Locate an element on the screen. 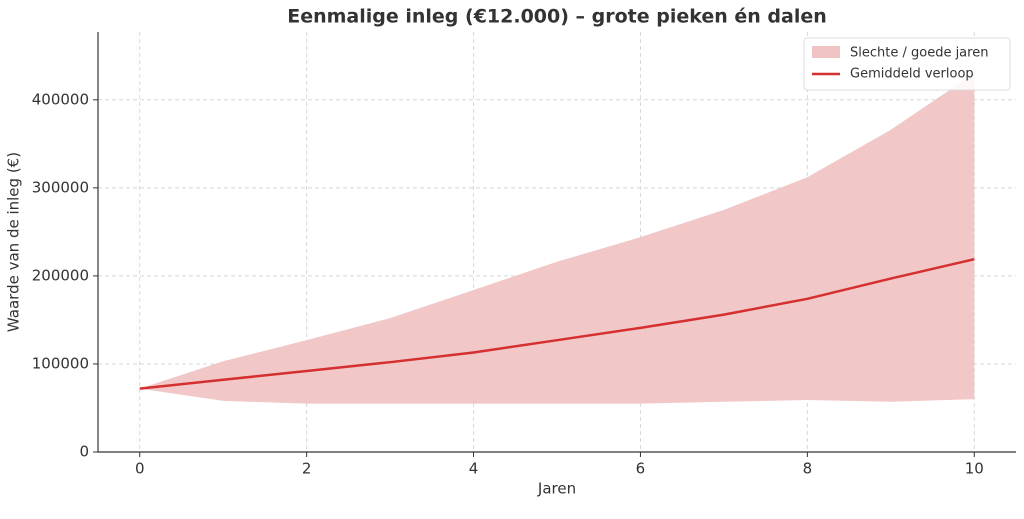  legend: Slechte / goede jaren Gemiddeld verloop is located at coordinates (907, 64).